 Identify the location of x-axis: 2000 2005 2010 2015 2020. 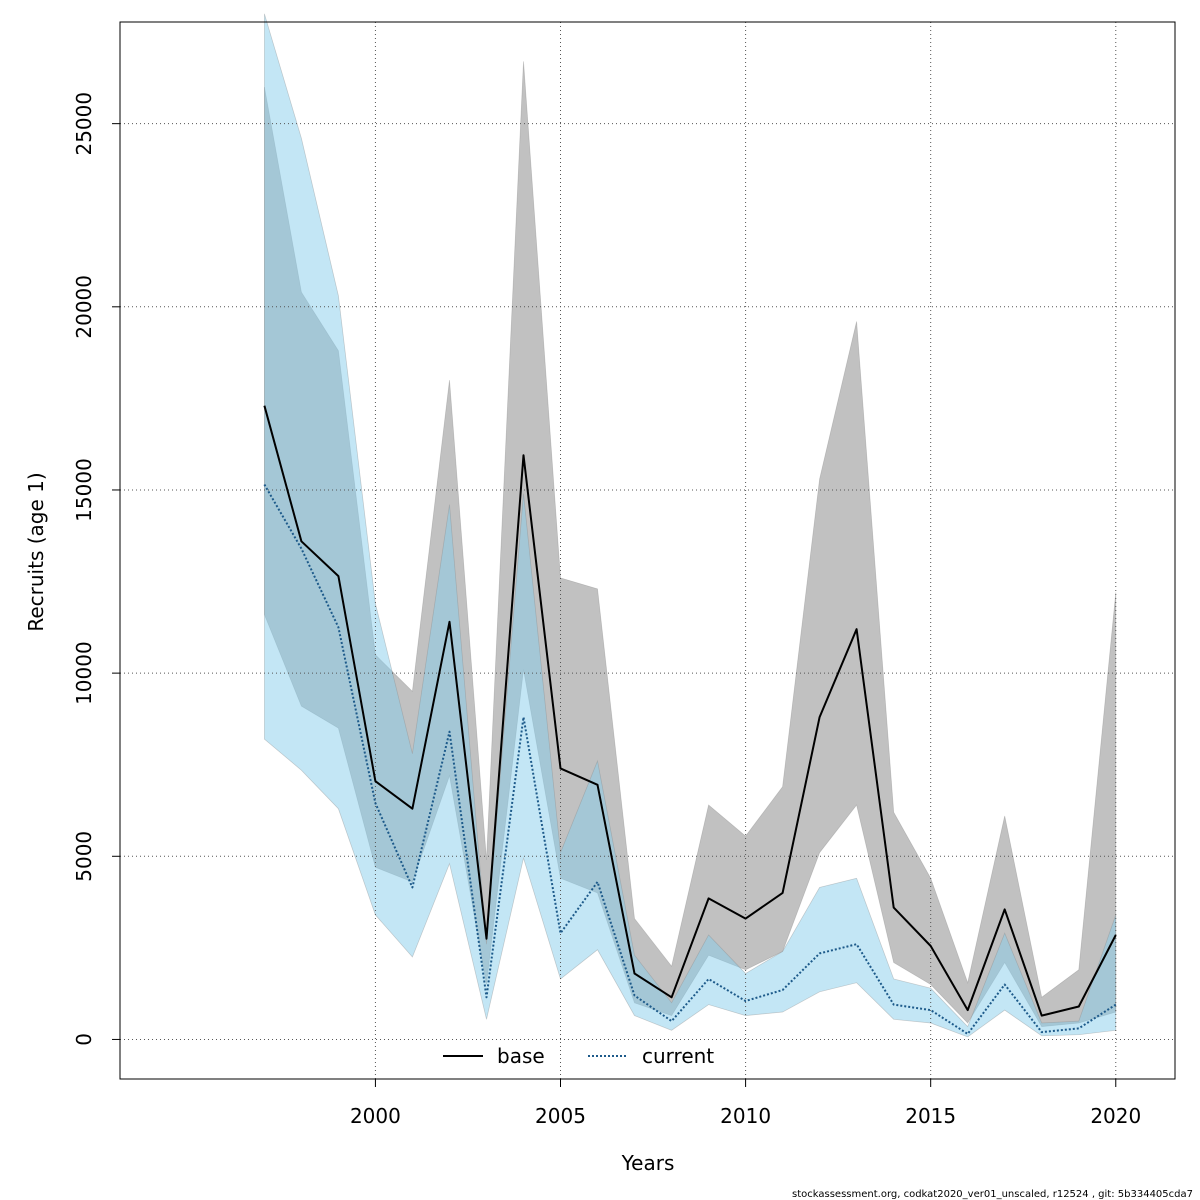
(745, 1103).